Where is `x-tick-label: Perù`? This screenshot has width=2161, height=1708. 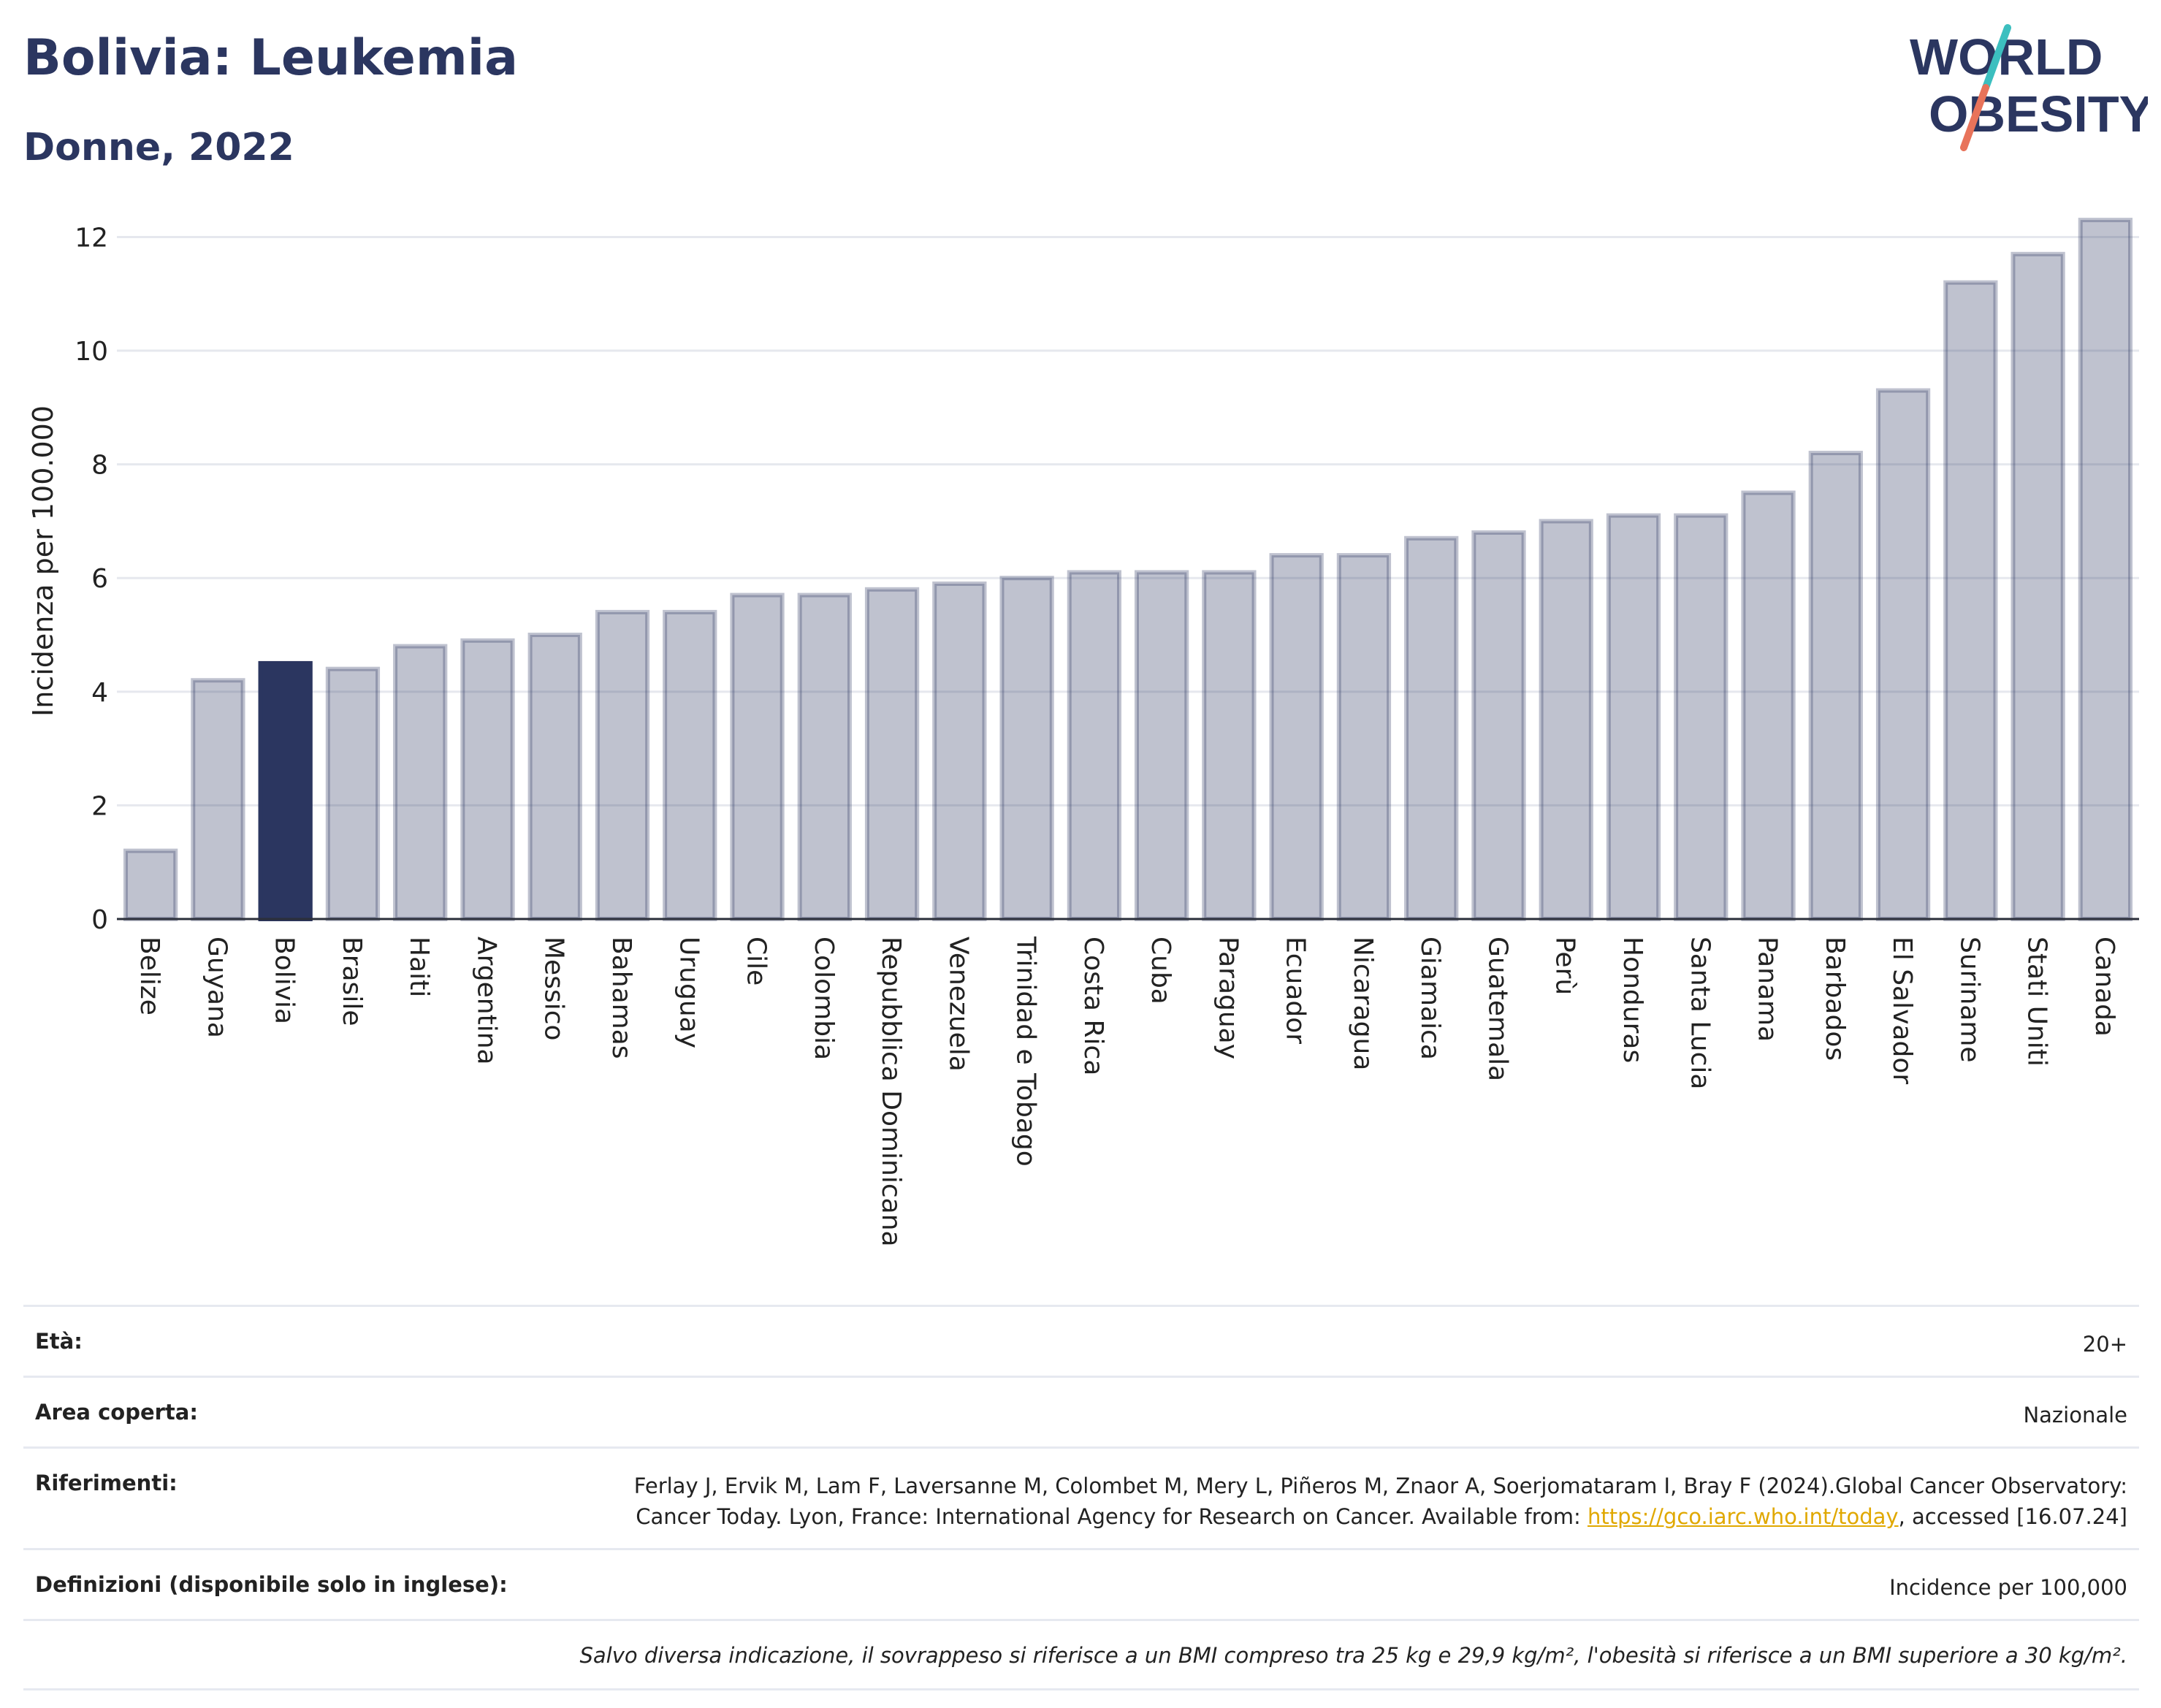
x-tick-label: Perù is located at coordinates (1565, 966).